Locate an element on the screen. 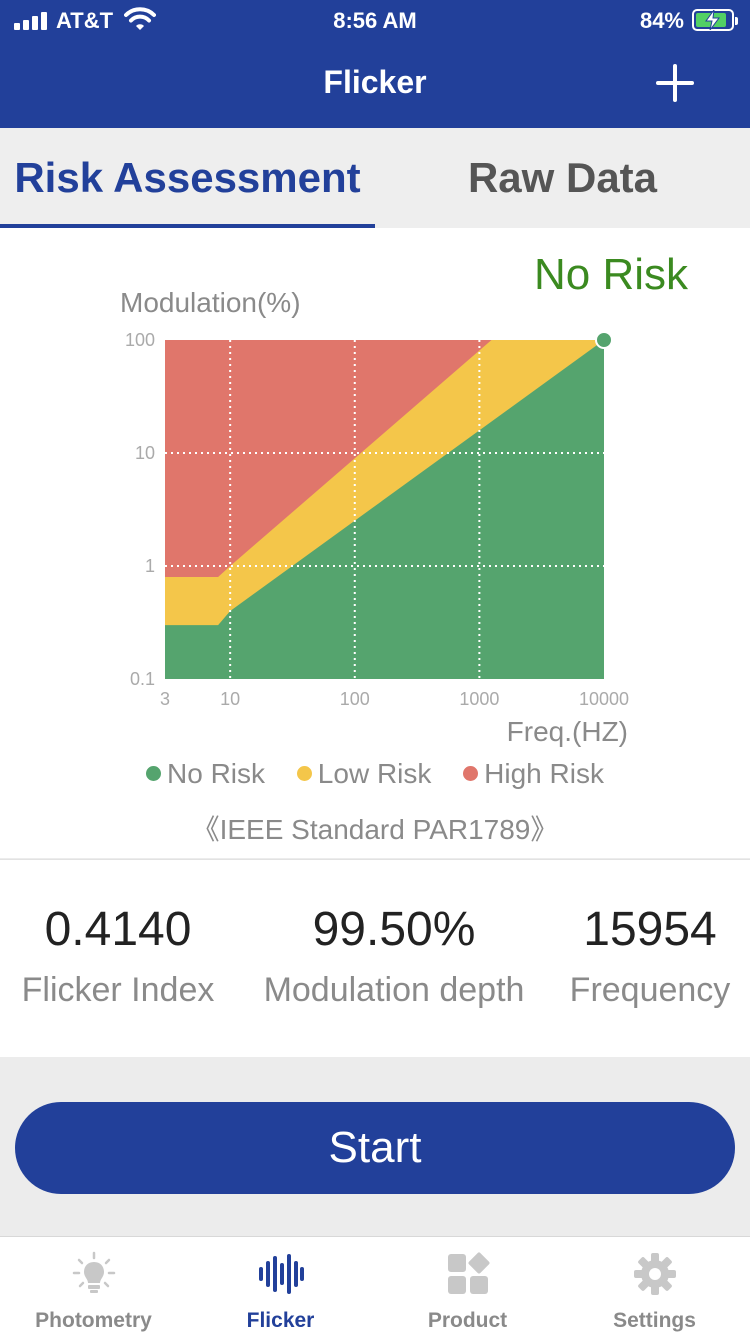  tabbar-item-settings: Settings is located at coordinates (654, 1285).